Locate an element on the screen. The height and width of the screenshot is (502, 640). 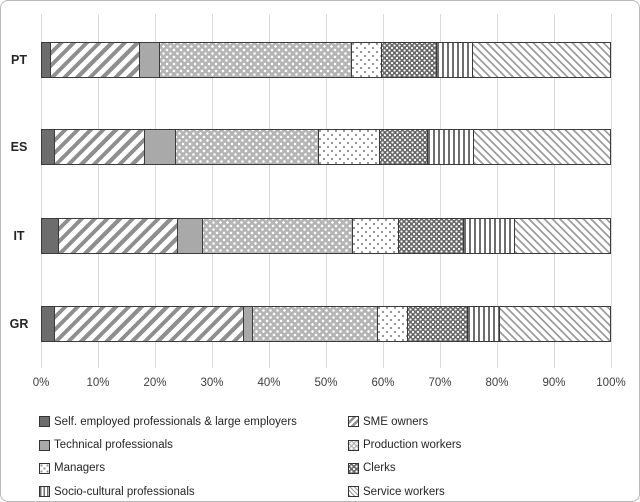
x-tick-label: 20% is located at coordinates (155, 383).